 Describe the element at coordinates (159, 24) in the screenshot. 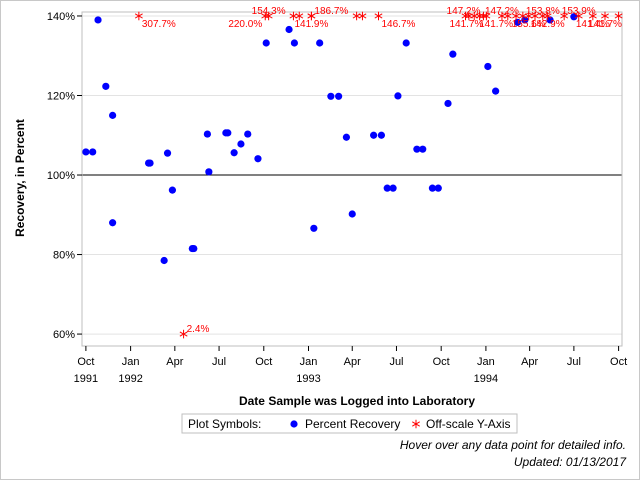

I see `offscale-label-0: 307.7%` at that location.